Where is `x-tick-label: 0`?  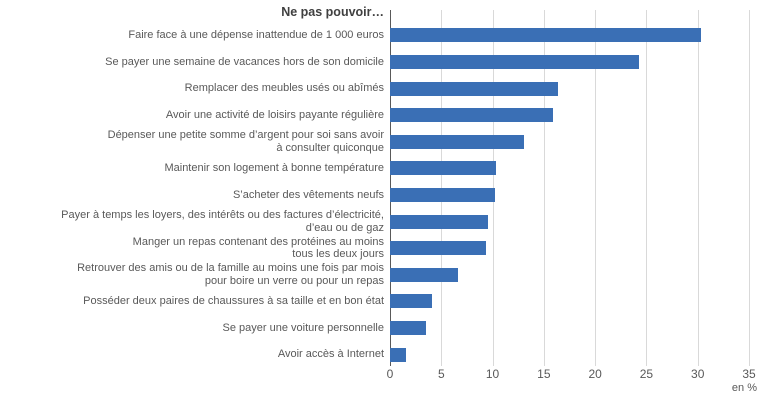 x-tick-label: 0 is located at coordinates (390, 374).